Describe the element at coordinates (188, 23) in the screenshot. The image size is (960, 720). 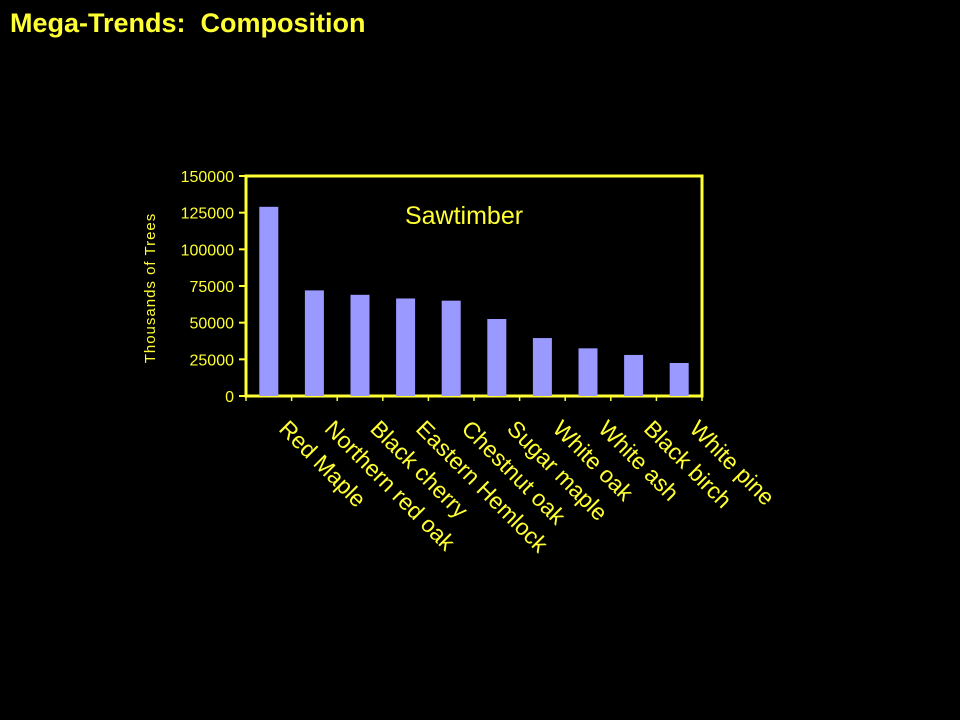
I see `slide-title: Mega-Trends: Composition` at that location.